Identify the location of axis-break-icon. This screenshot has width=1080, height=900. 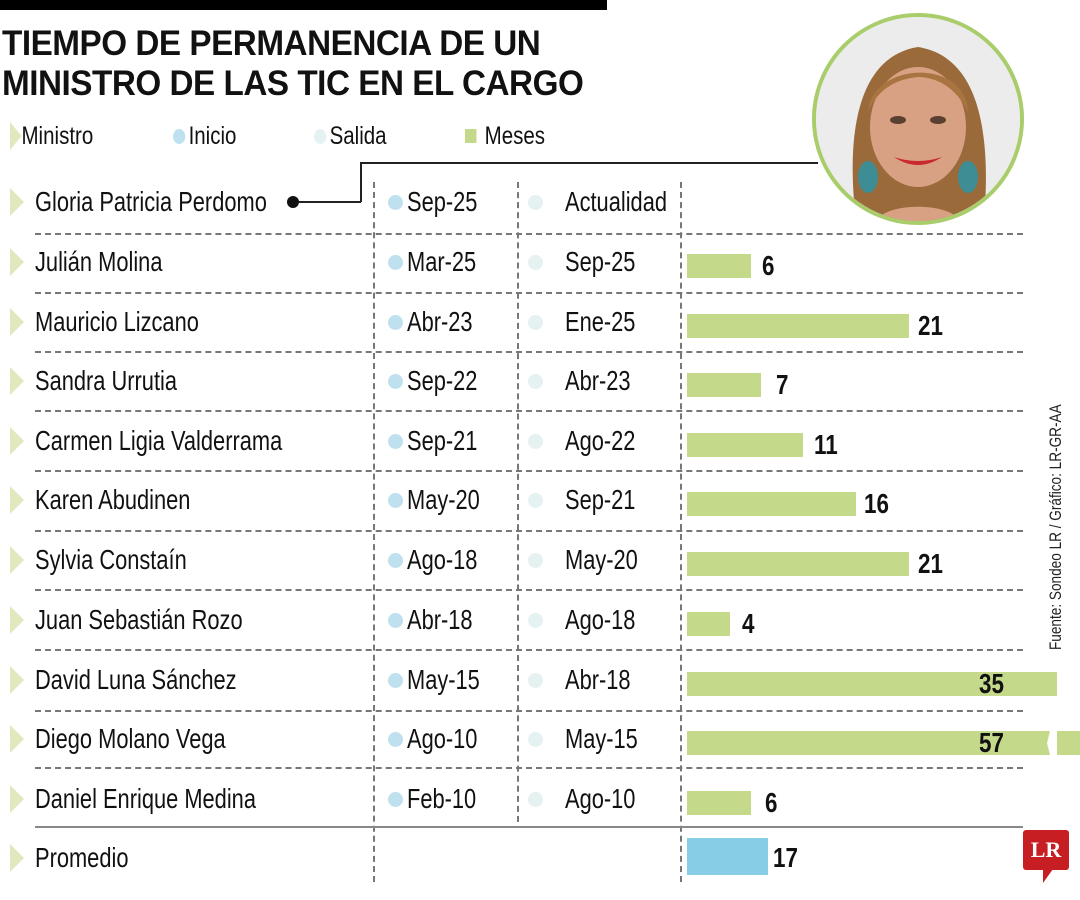
(1052, 743).